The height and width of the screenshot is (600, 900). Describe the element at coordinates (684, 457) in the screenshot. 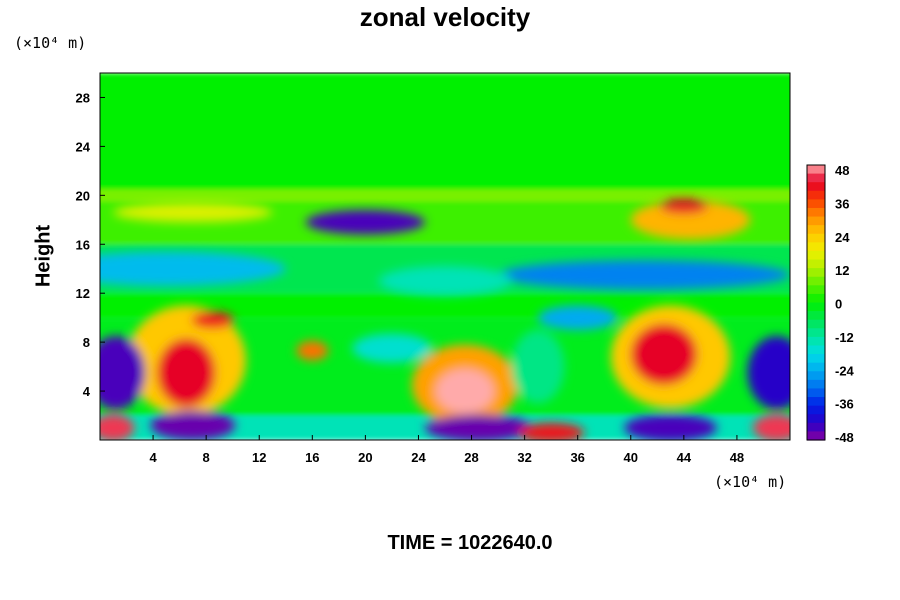

I see `x-tick-label: 44` at that location.